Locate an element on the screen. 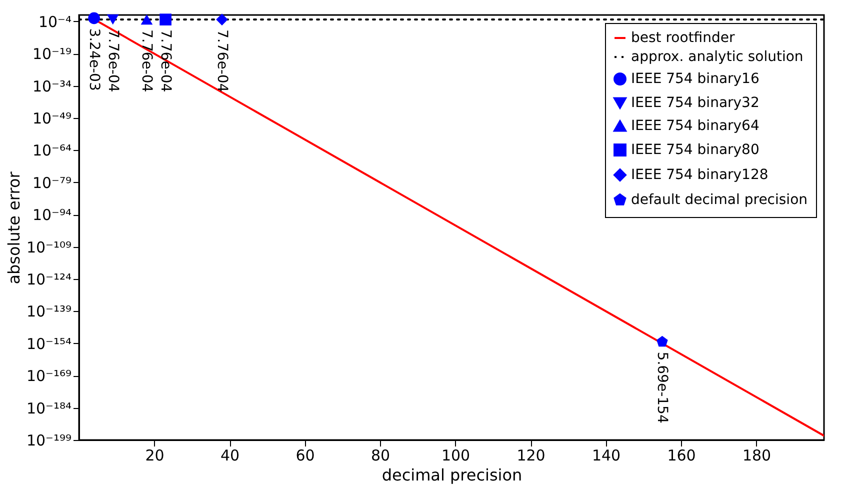  x-axis-title: decimal precision is located at coordinates (452, 475).